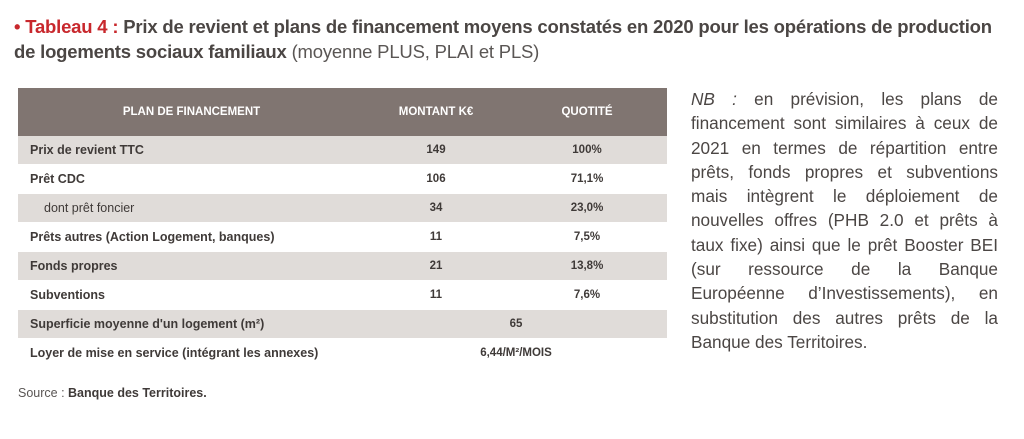 Image resolution: width=1024 pixels, height=439 pixels. Describe the element at coordinates (191, 237) in the screenshot. I see `row-label: Prêts autres (Action Logement, banques)` at that location.